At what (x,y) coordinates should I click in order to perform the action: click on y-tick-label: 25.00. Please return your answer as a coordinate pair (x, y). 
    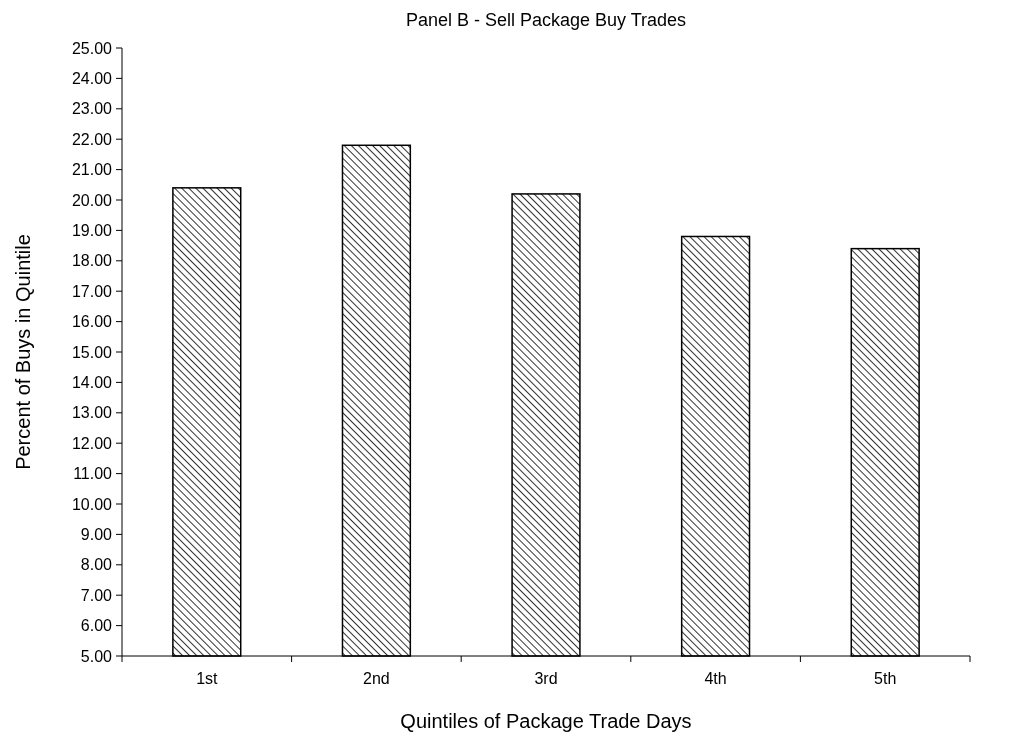
    Looking at the image, I should click on (92, 48).